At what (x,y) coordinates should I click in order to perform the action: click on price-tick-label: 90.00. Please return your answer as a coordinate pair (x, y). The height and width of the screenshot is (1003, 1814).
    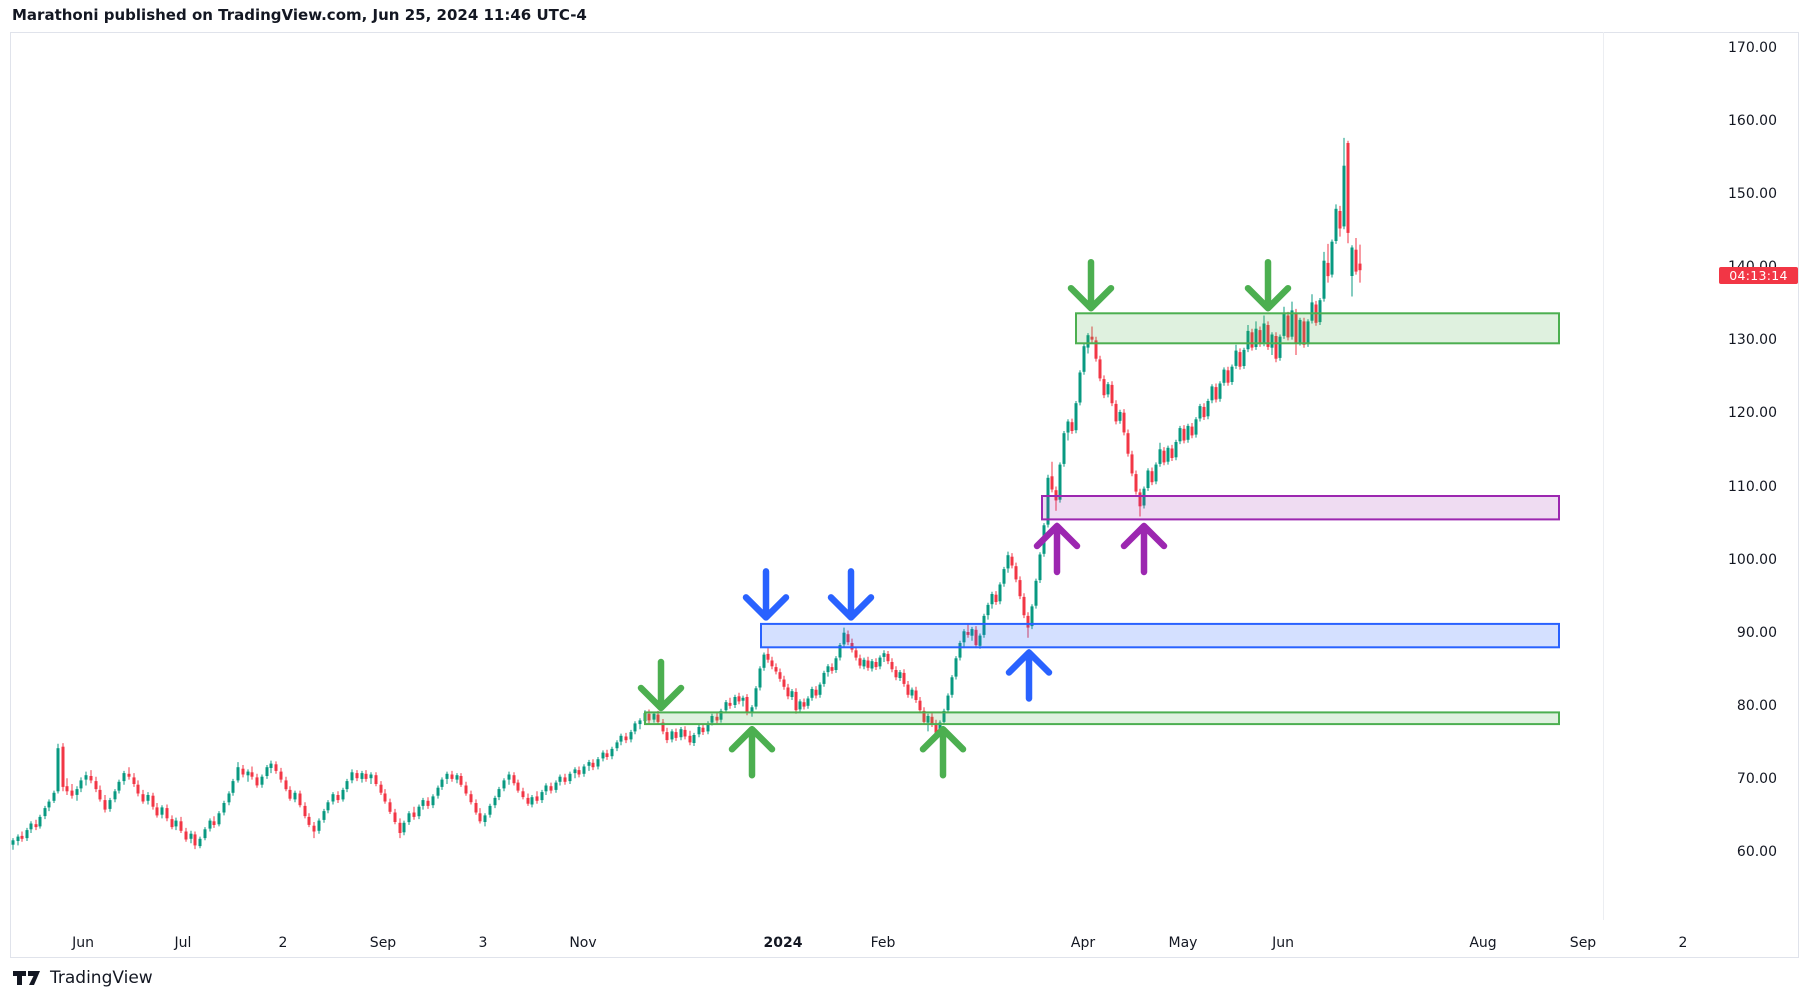
    Looking at the image, I should click on (1756, 632).